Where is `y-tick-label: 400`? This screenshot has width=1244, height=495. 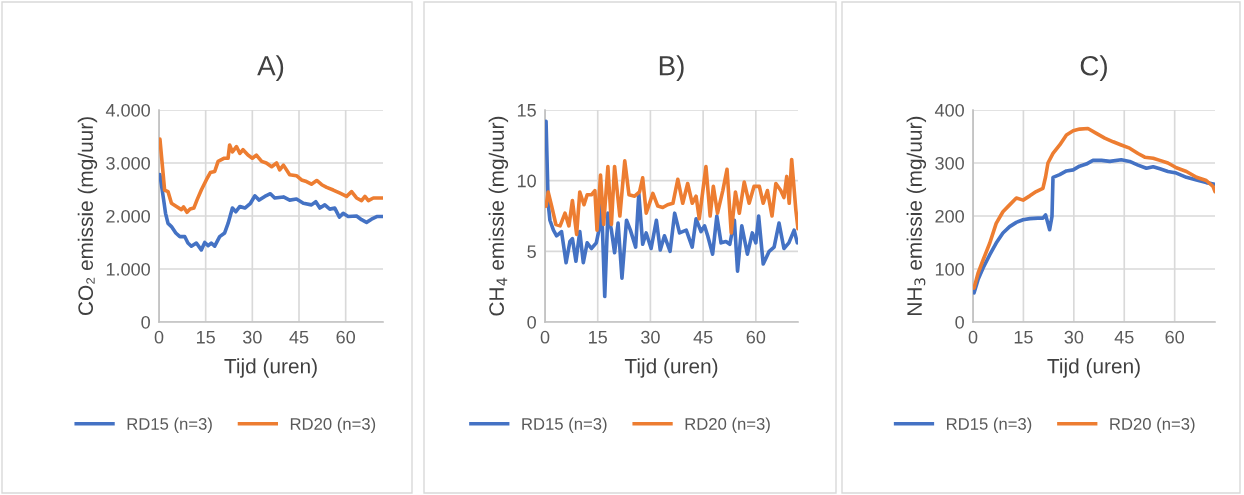 y-tick-label: 400 is located at coordinates (949, 110).